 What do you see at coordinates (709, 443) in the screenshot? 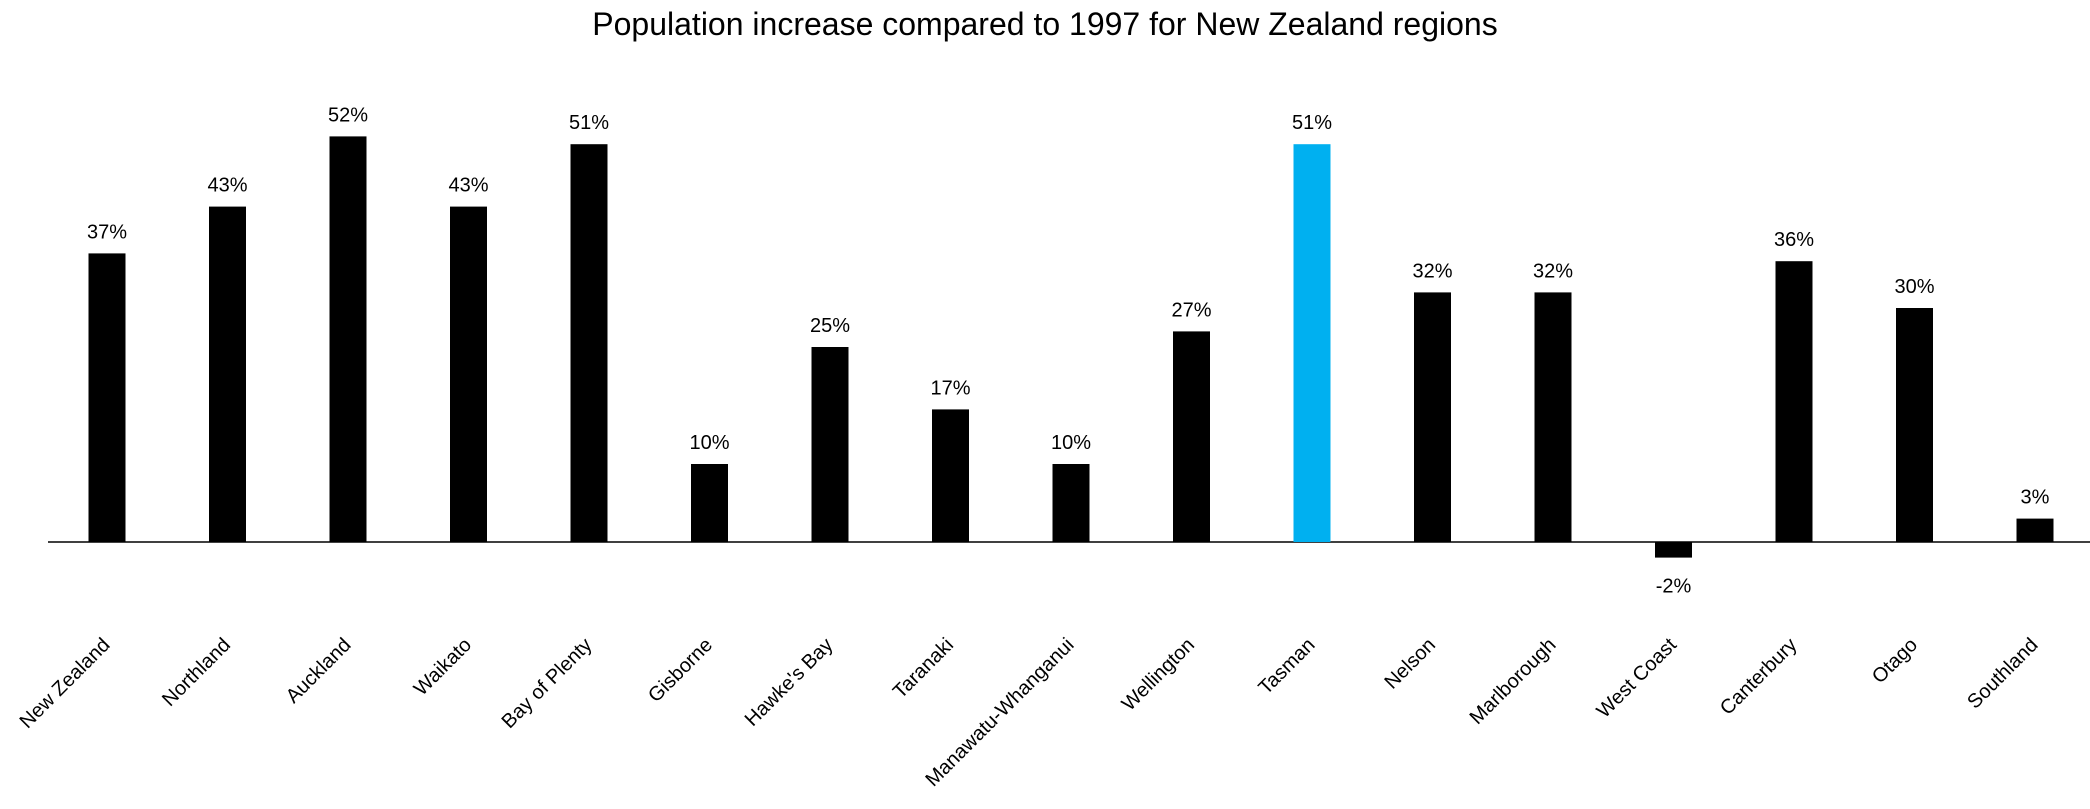
I see `data-label-gisborne: 10%` at bounding box center [709, 443].